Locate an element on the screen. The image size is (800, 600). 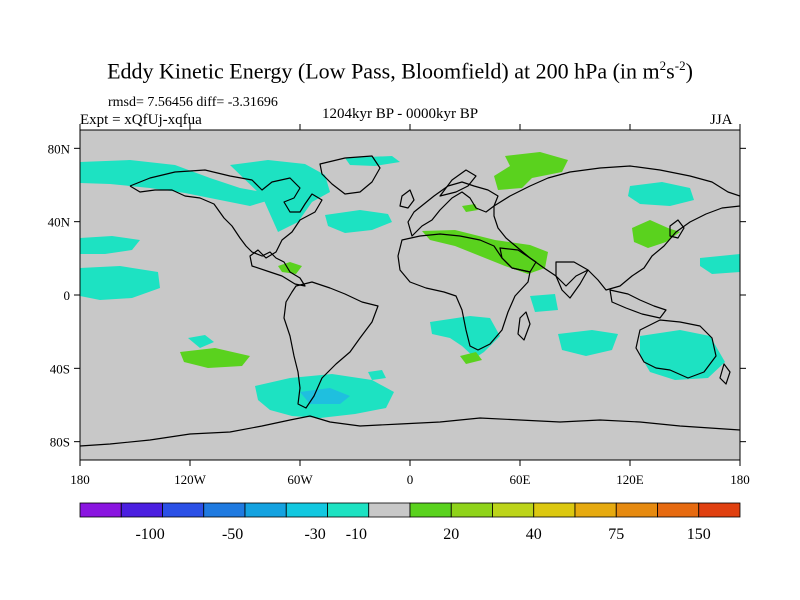
anomaly-siberia is located at coordinates (531, 171).